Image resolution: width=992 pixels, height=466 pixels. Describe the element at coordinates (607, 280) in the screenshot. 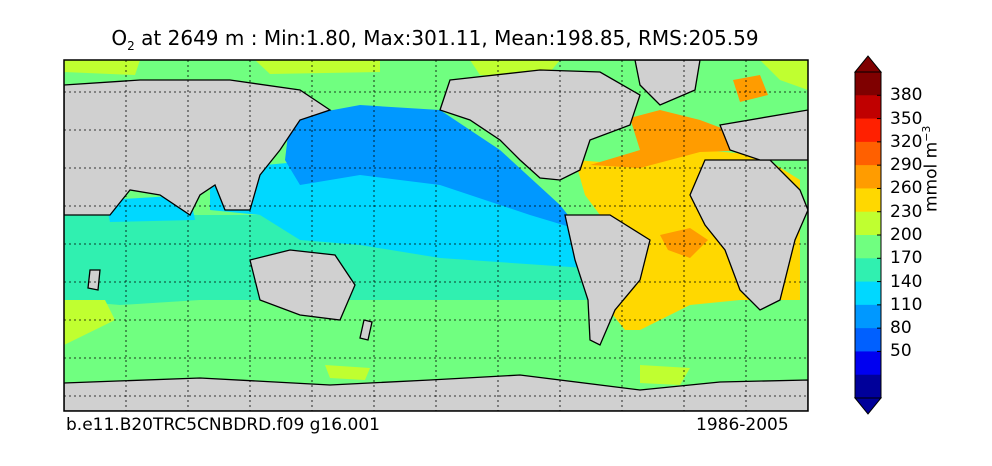

I see `land-south-america` at that location.